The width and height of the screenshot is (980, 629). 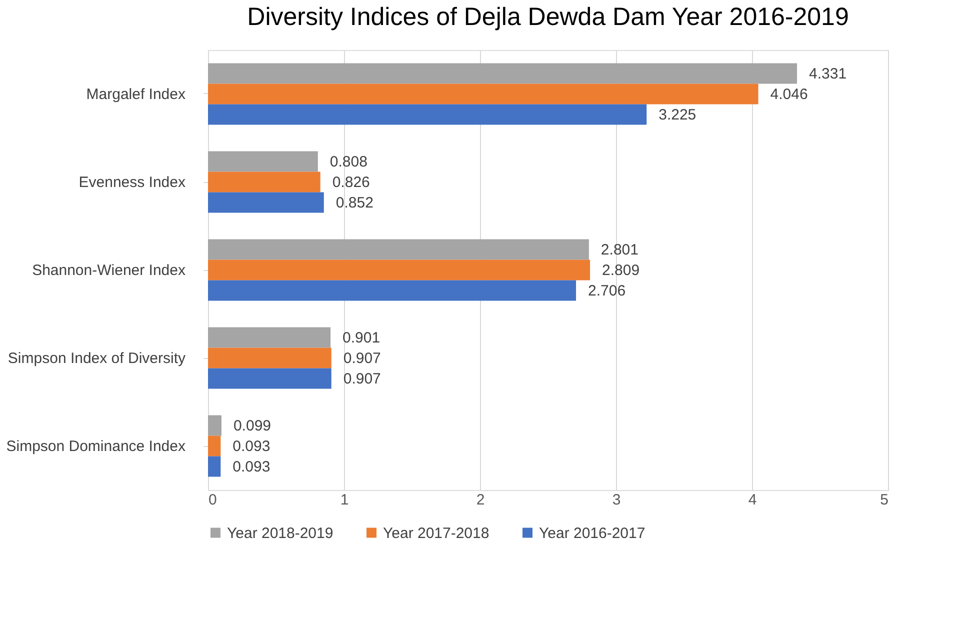 What do you see at coordinates (96, 446) in the screenshot?
I see `y-tick-label: Simpson Dominance Index` at bounding box center [96, 446].